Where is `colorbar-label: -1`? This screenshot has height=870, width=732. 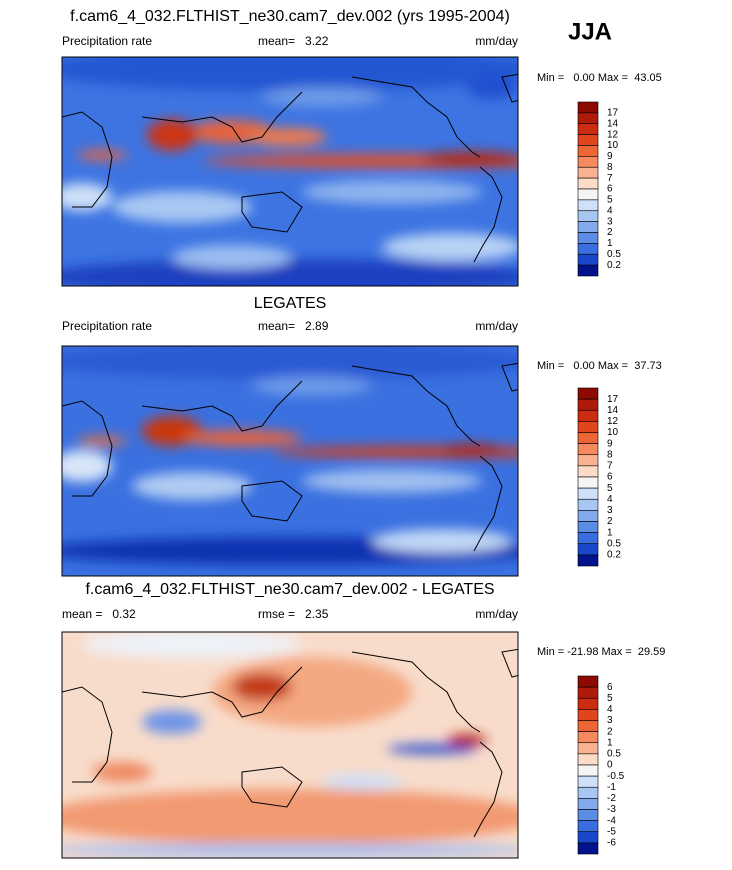 colorbar-label: -1 is located at coordinates (611, 787).